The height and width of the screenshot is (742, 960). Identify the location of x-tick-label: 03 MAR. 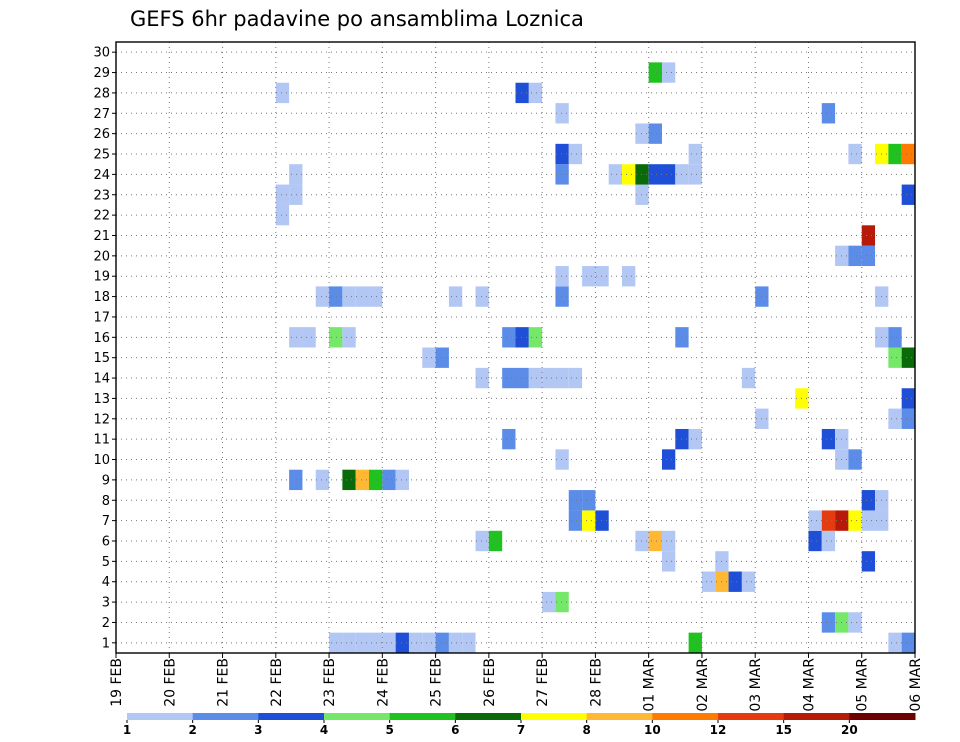
(756, 685).